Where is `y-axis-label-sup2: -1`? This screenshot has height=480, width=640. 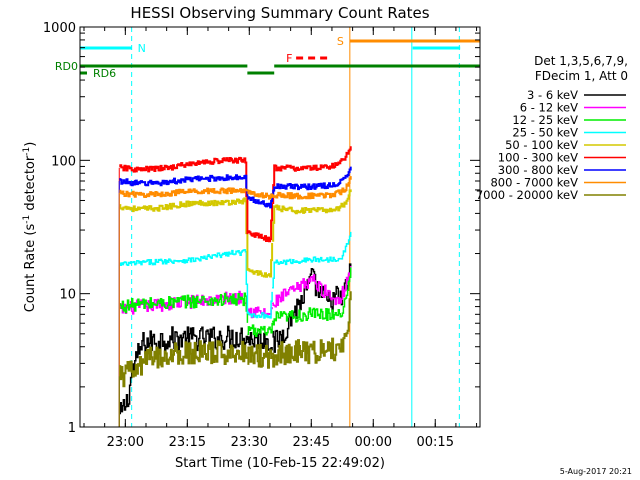
y-axis-label-sup2: -1 is located at coordinates (27, 151).